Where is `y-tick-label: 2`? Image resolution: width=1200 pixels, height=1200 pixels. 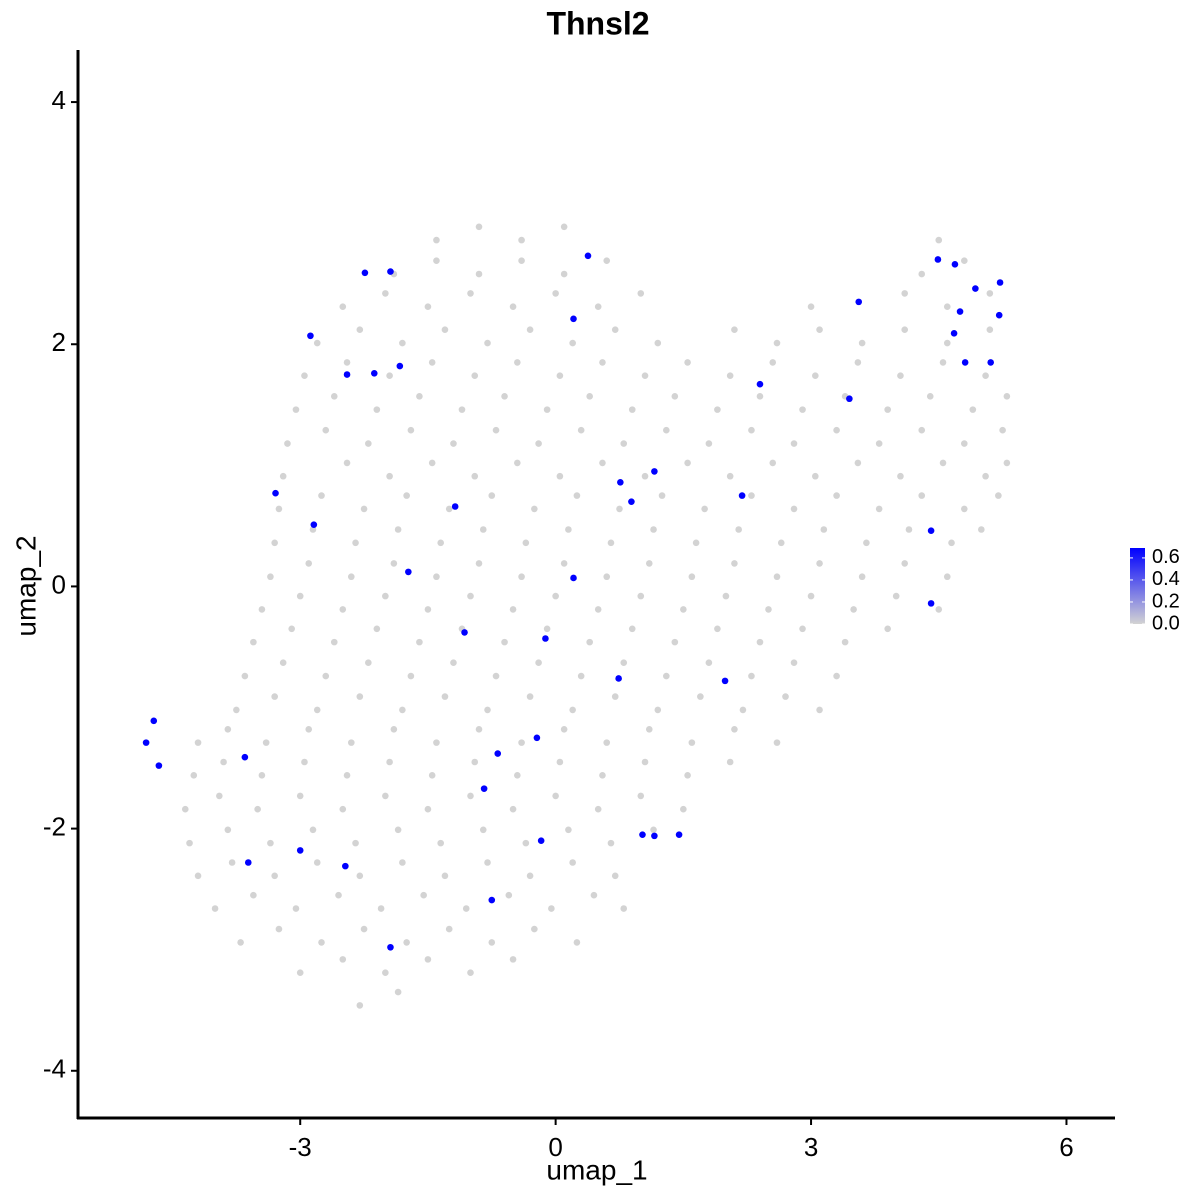 y-tick-label: 2 is located at coordinates (59, 342).